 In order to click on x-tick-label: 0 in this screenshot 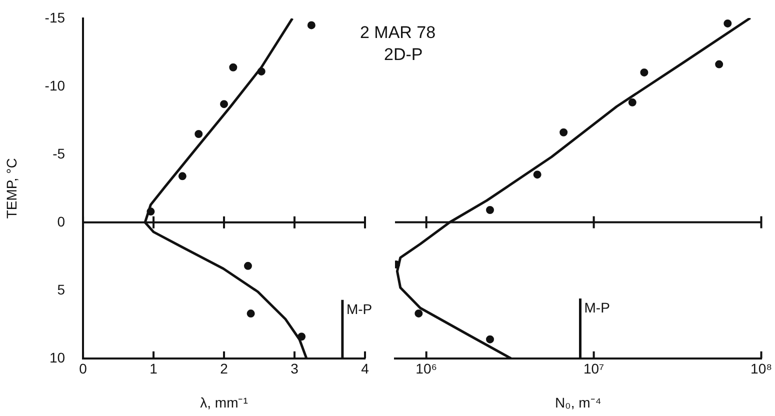, I will do `click(83, 368)`.